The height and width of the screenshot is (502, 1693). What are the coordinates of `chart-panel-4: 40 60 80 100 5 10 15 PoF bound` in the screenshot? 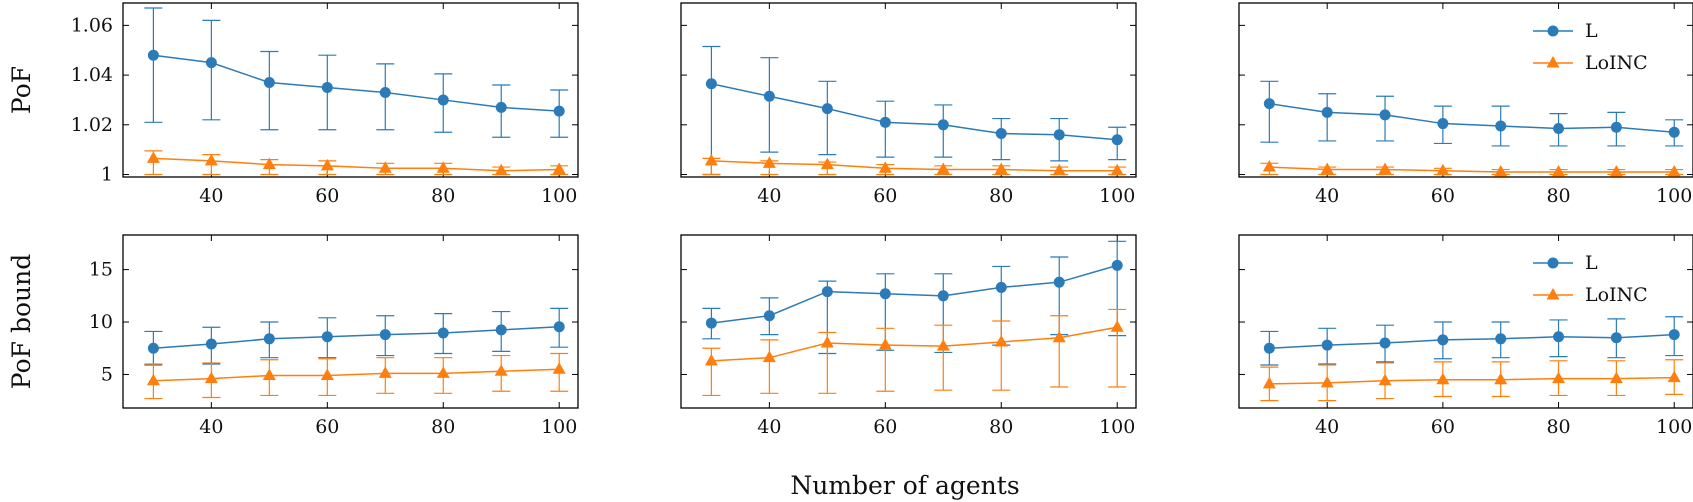 It's located at (293, 336).